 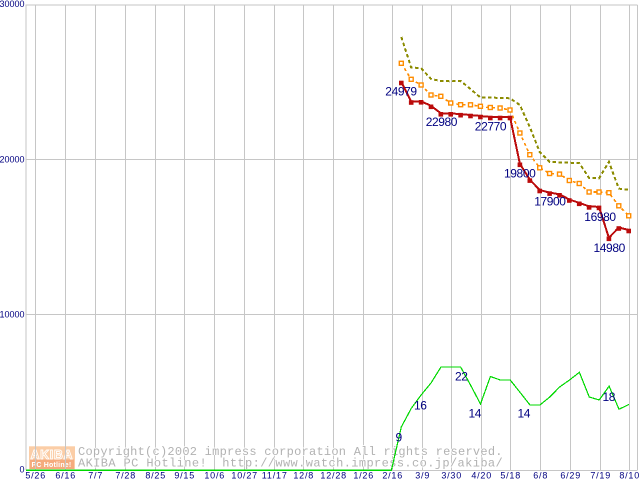 What do you see at coordinates (184, 475) in the screenshot?
I see `svg-text: 9/15` at bounding box center [184, 475].